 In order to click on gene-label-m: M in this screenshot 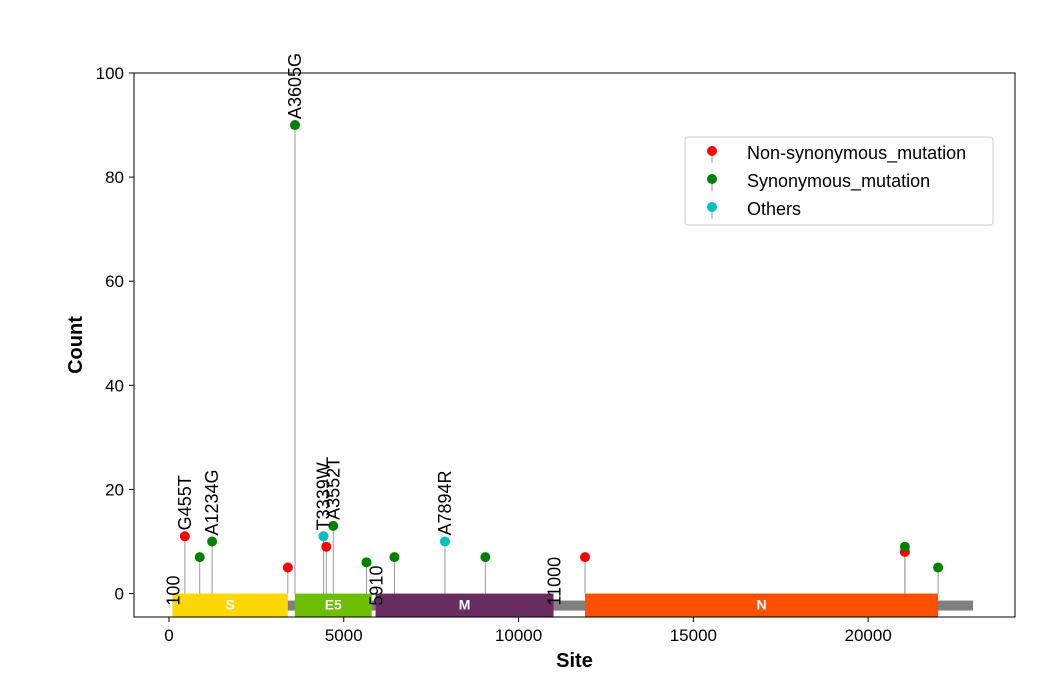, I will do `click(465, 605)`.